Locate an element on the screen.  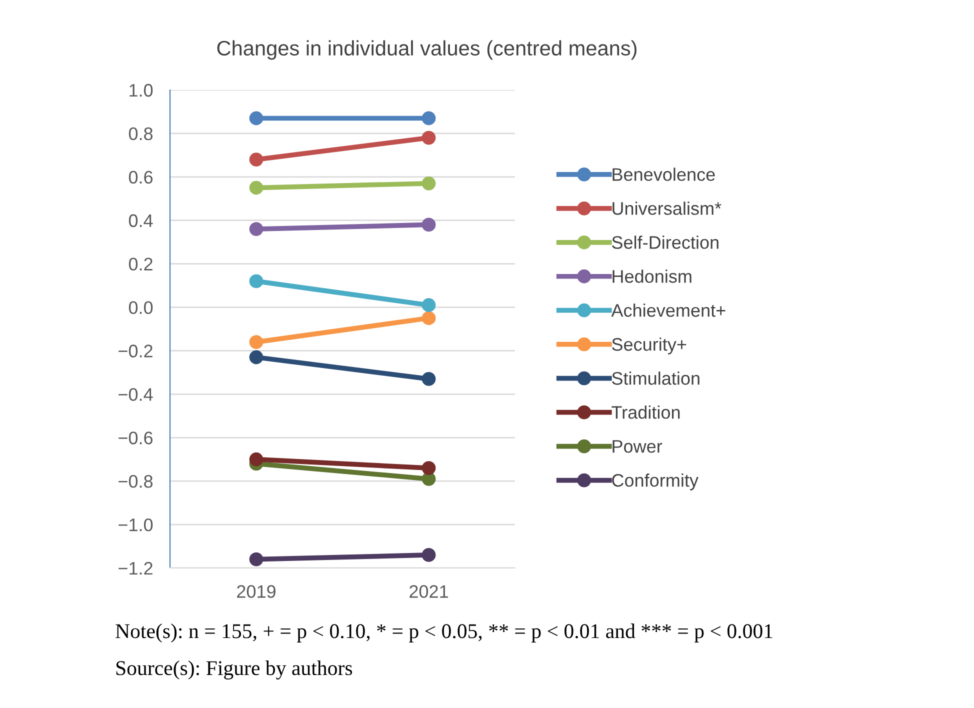
legend-label: Achievement+ is located at coordinates (668, 310).